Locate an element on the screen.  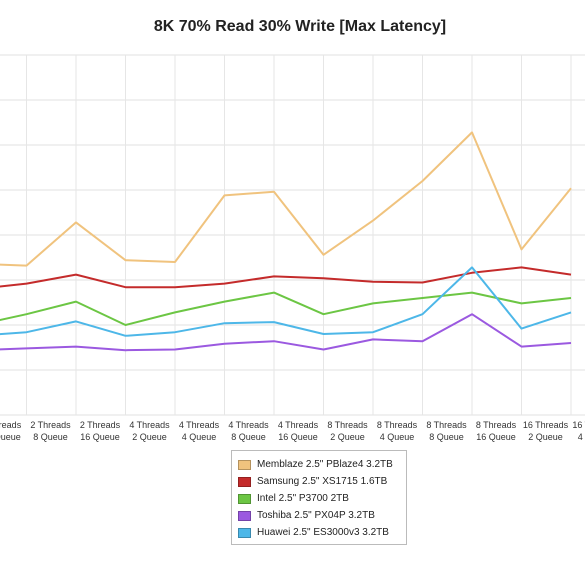
legend-item: Huawei 2.5" ES3000v3 3.2TB is located at coordinates (319, 532).